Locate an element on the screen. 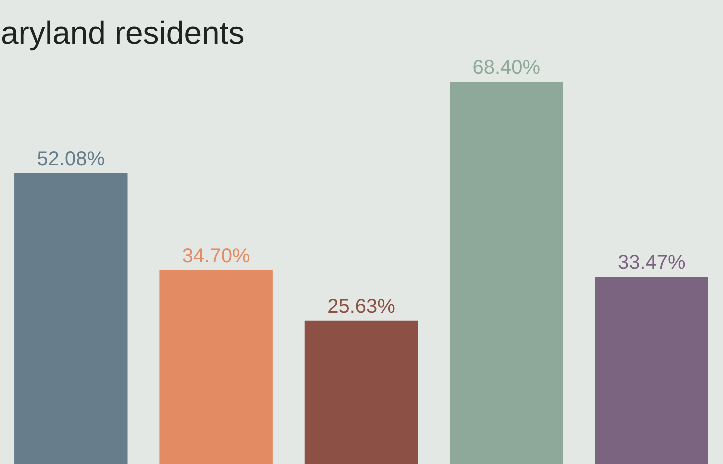  data-label: 34.70% is located at coordinates (216, 256).